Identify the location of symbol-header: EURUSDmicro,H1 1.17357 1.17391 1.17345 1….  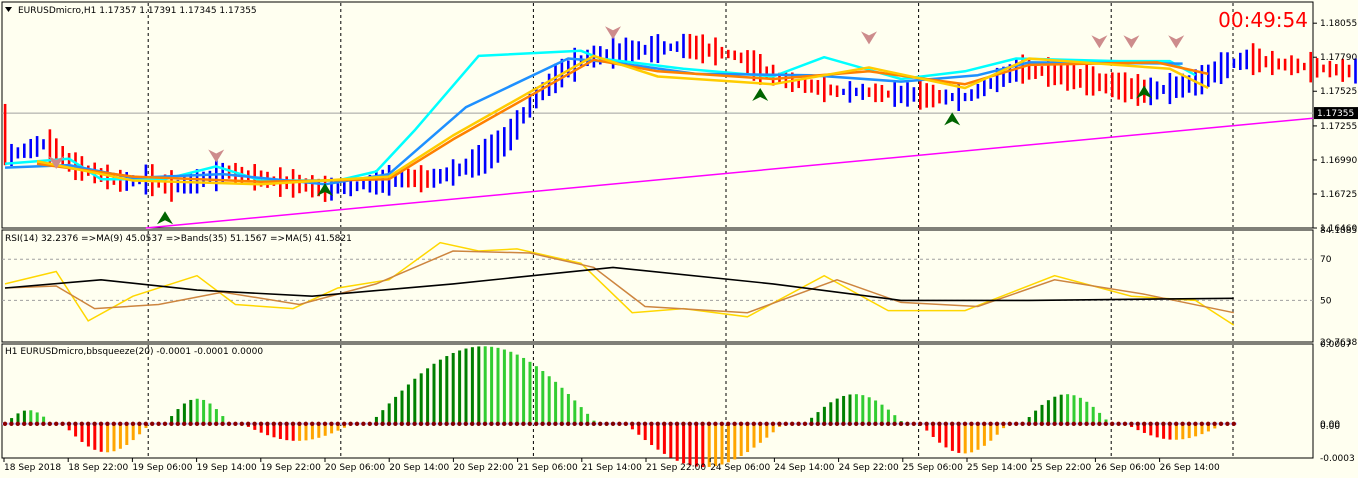
(137, 11).